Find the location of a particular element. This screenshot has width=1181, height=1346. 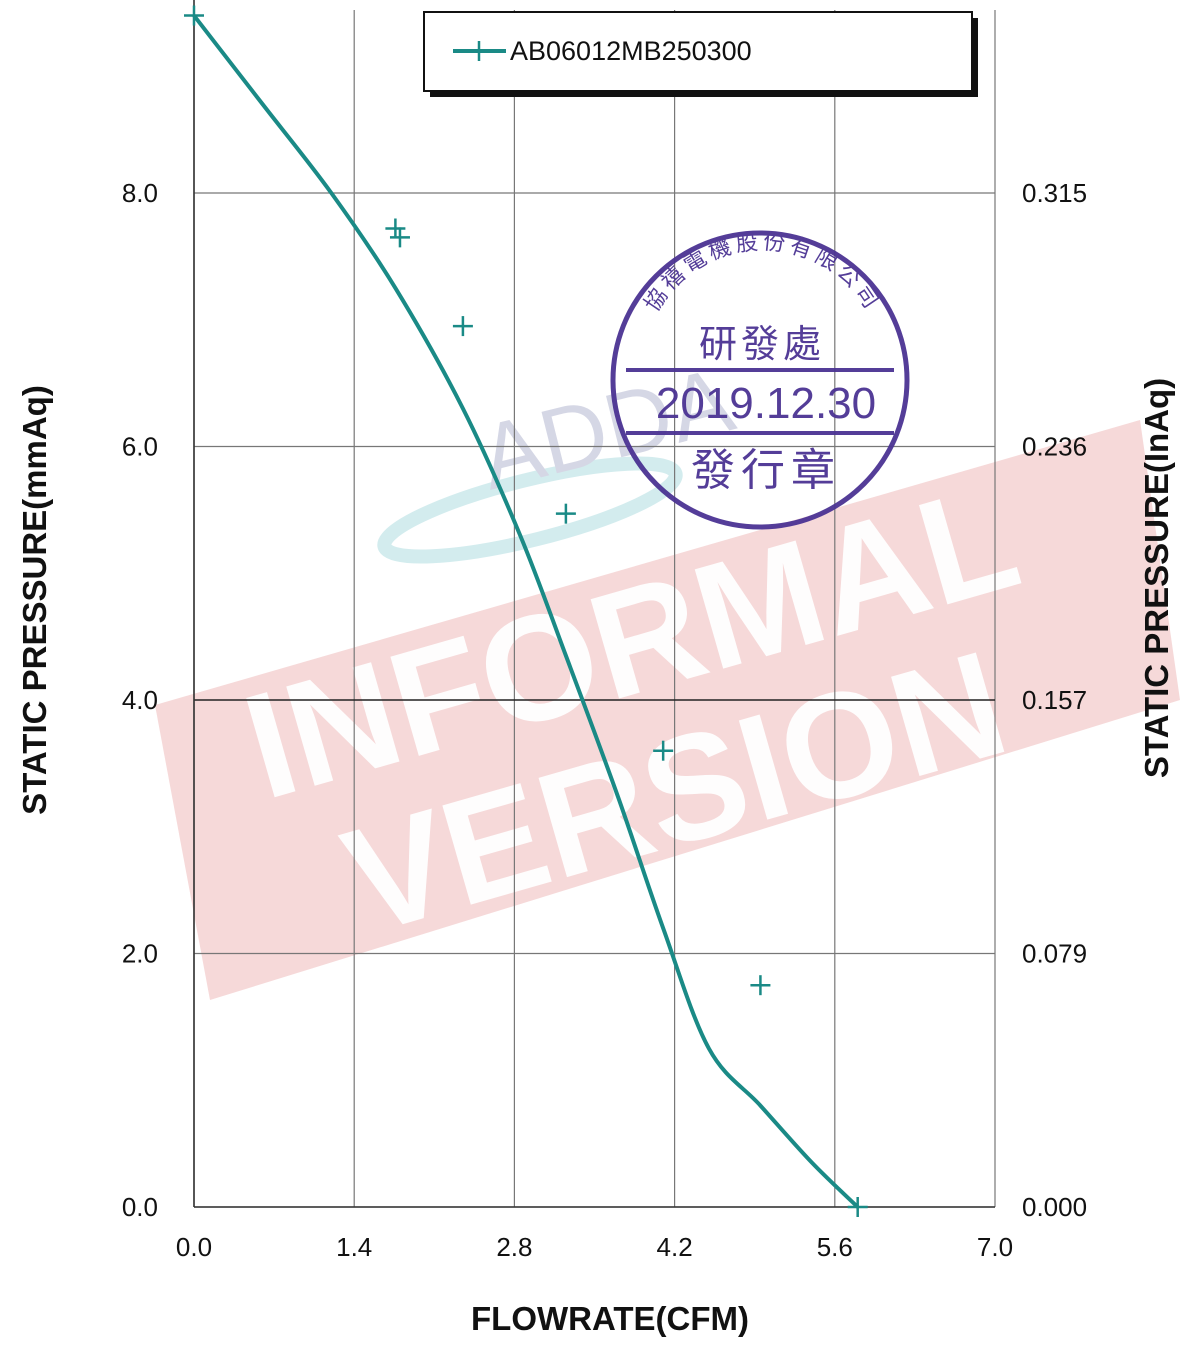

y-tick-label-right: 0.315 is located at coordinates (1054, 193).